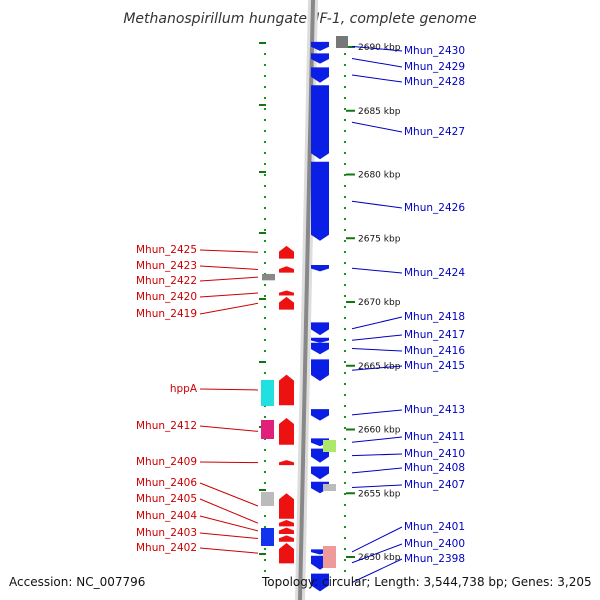 Image resolution: width=600 pixels, height=600 pixels. What do you see at coordinates (434, 454) in the screenshot?
I see `forward-gene-label: Mhun_2410` at bounding box center [434, 454].